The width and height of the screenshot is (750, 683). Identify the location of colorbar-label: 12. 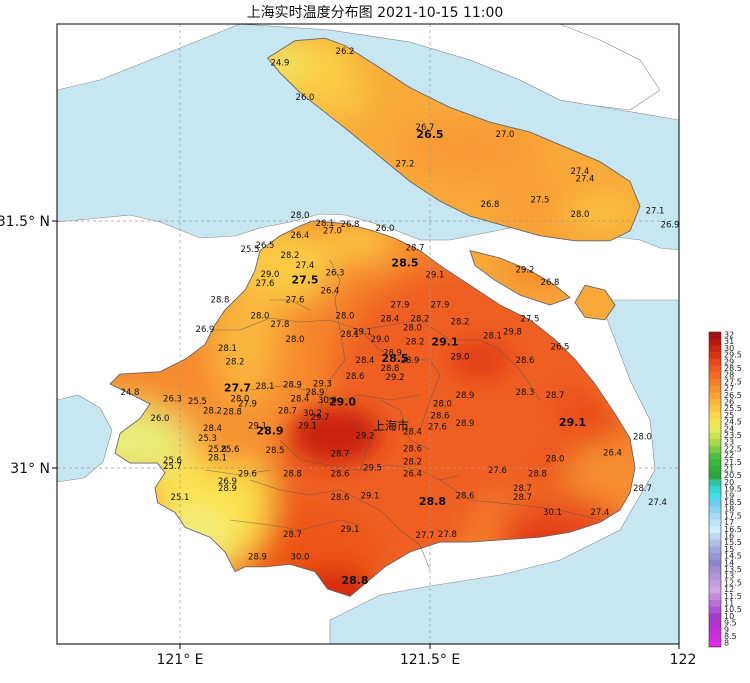
(729, 589).